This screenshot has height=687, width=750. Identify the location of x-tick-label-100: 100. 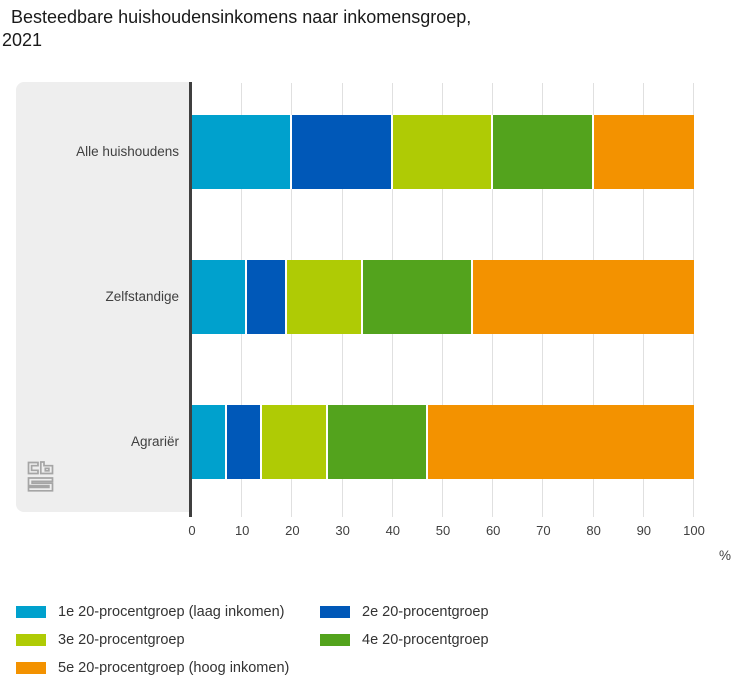
(694, 530).